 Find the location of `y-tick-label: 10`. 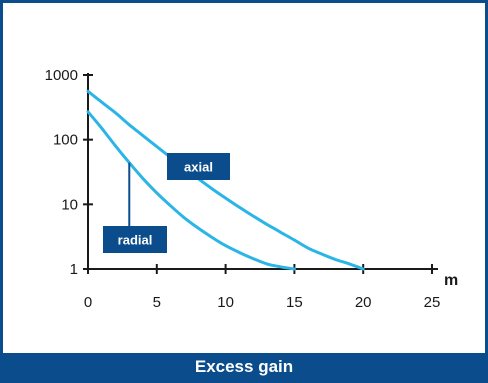

y-tick-label: 10 is located at coordinates (69, 204).